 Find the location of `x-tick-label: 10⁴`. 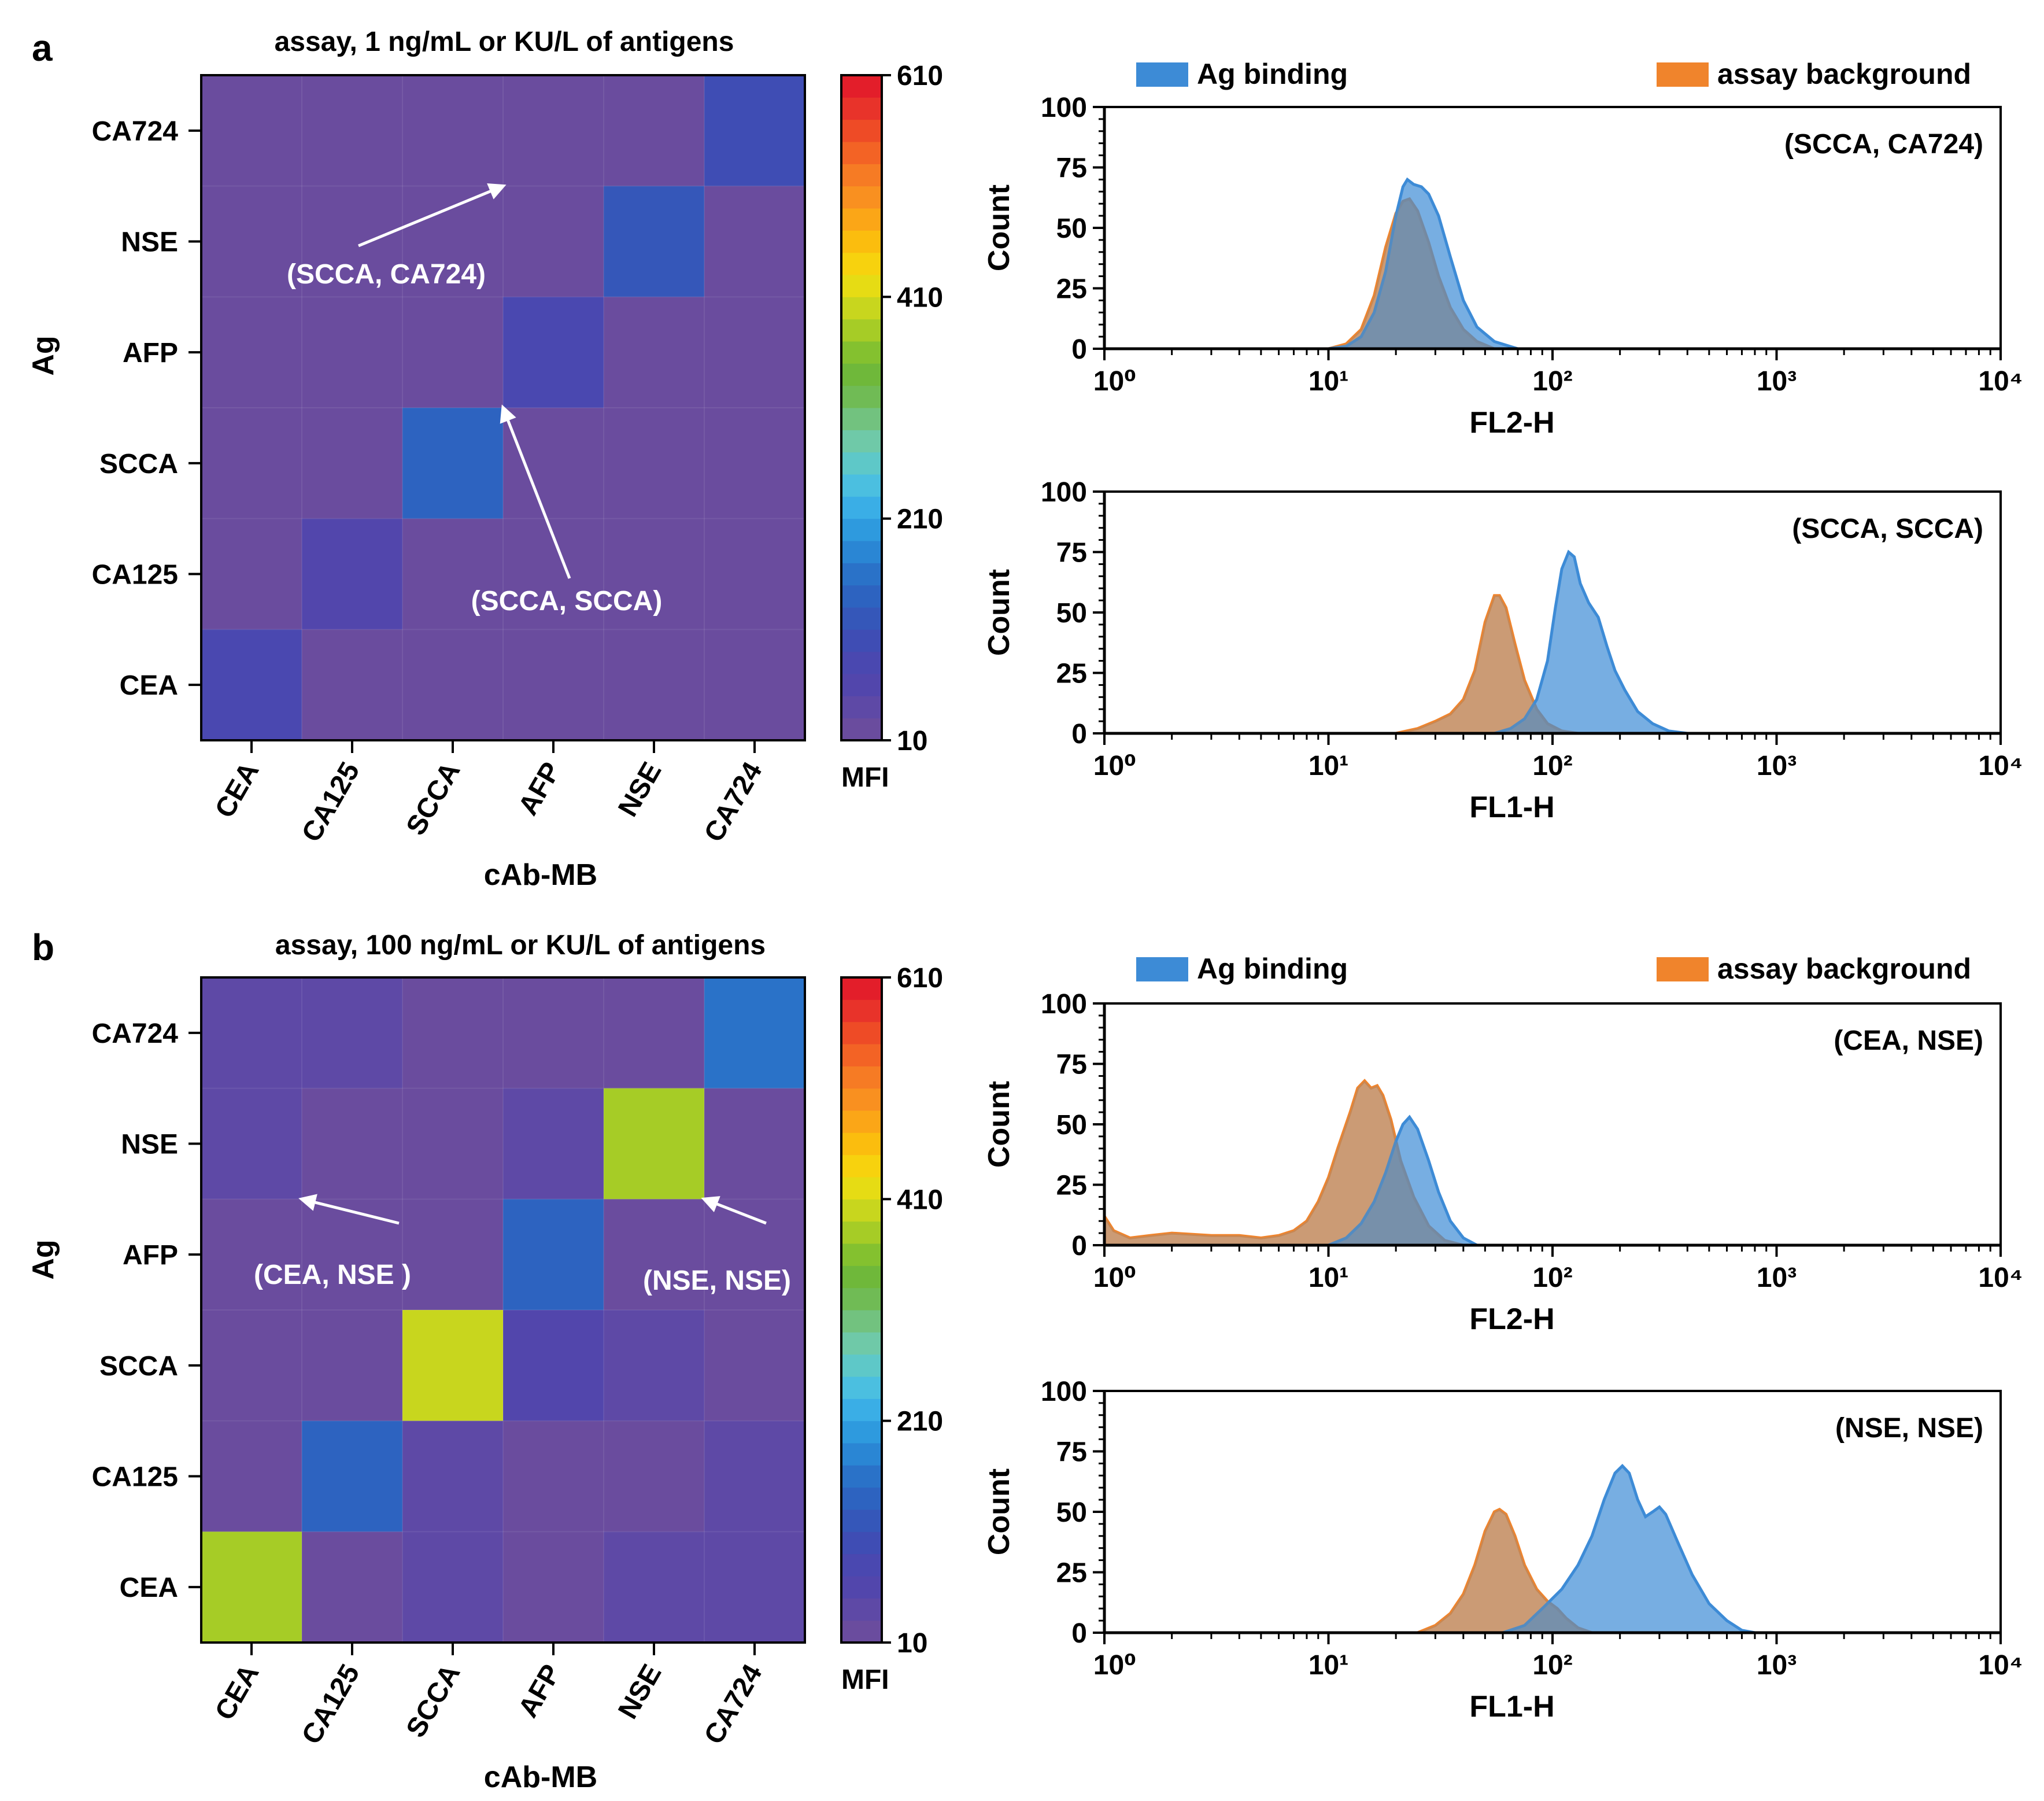

x-tick-label: 10⁴ is located at coordinates (2000, 1665).